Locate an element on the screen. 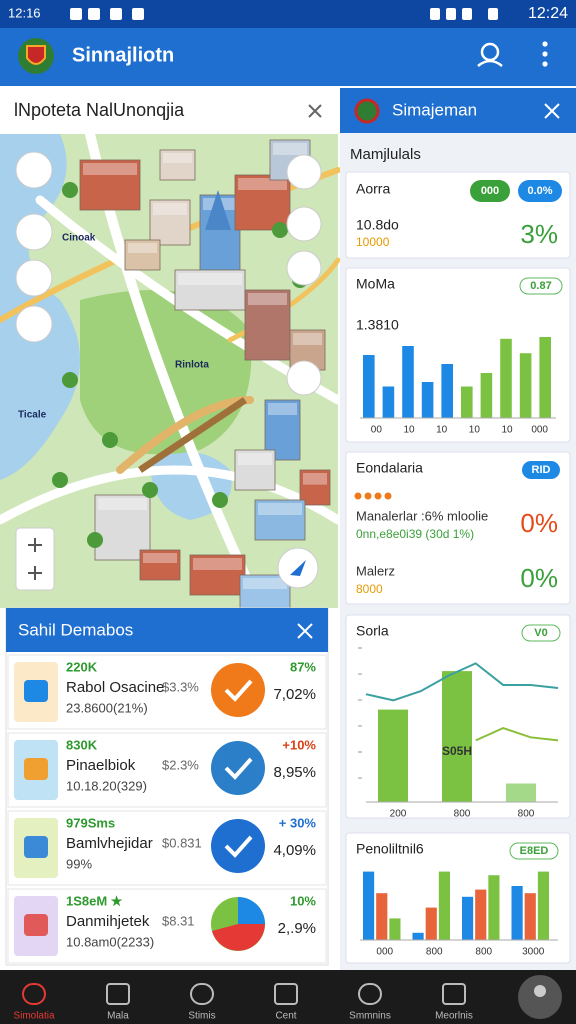 The image size is (576, 1024). badge-text: V0 is located at coordinates (540, 633).